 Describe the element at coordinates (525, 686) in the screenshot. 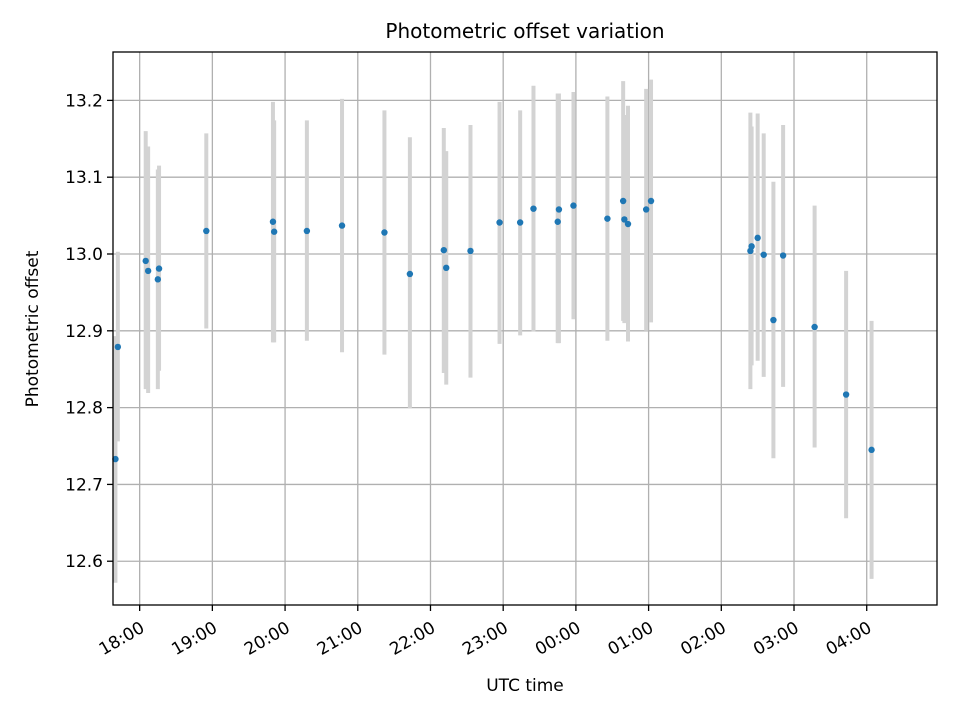

I see `x-axis-title: UTC time` at that location.